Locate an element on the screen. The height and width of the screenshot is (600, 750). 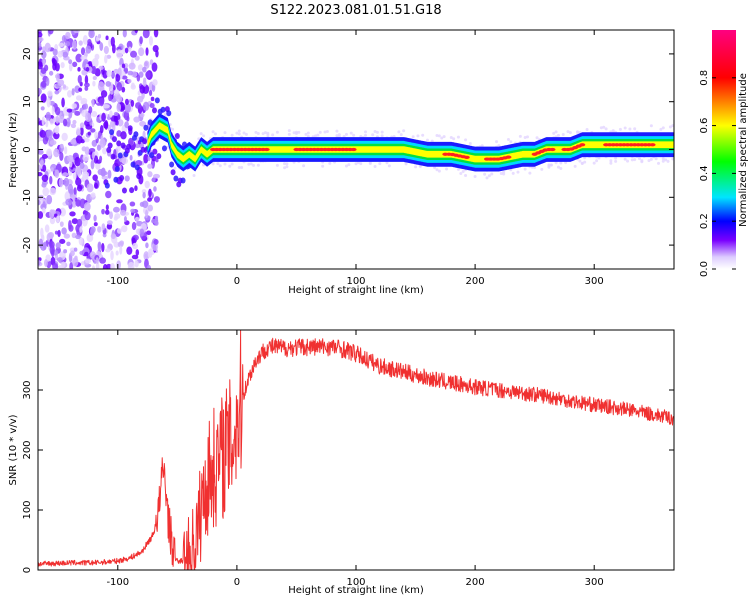
spectrogram-x-tick-label: 100 is located at coordinates (355, 281).